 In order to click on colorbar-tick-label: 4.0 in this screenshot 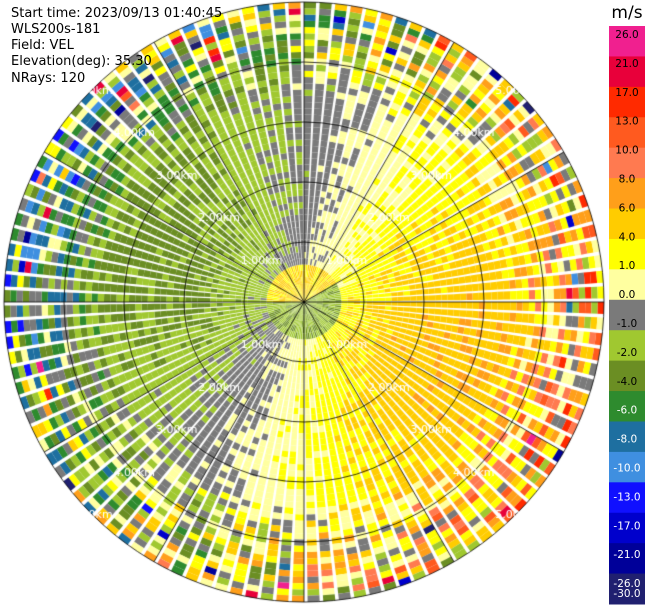, I will do `click(627, 237)`.